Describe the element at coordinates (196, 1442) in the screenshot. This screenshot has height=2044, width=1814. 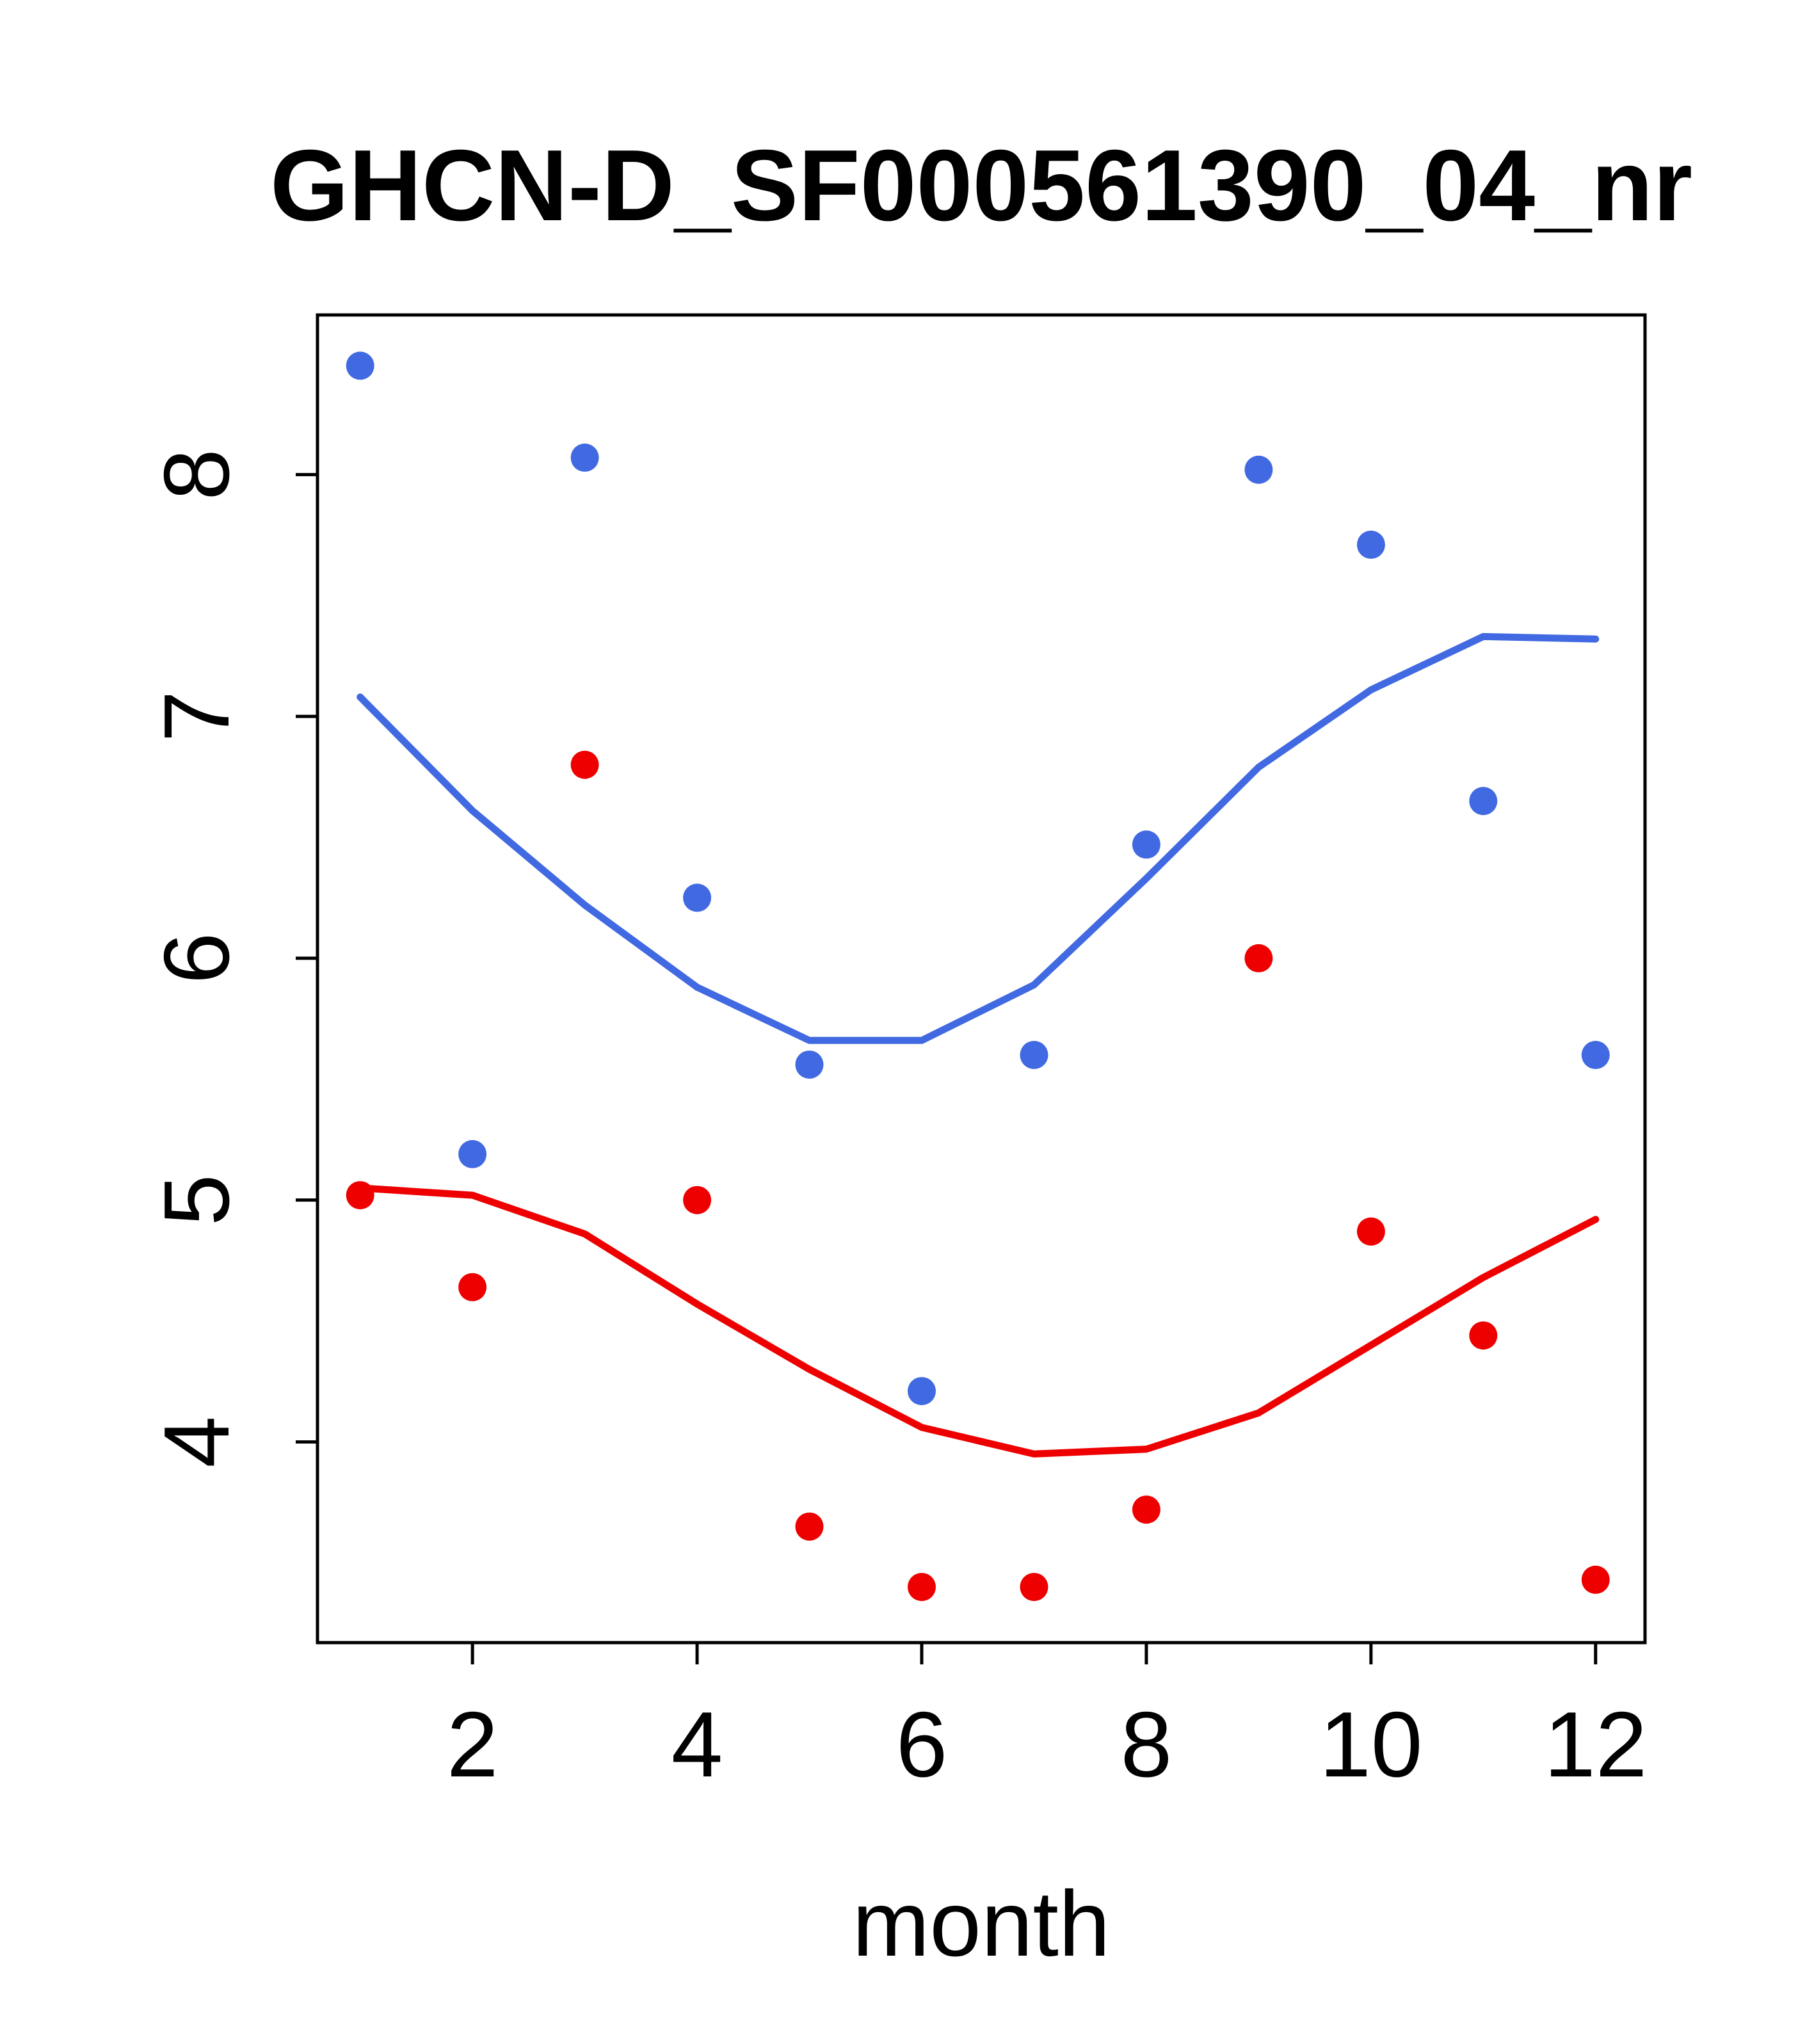
I see `y-tick-label: 4` at that location.